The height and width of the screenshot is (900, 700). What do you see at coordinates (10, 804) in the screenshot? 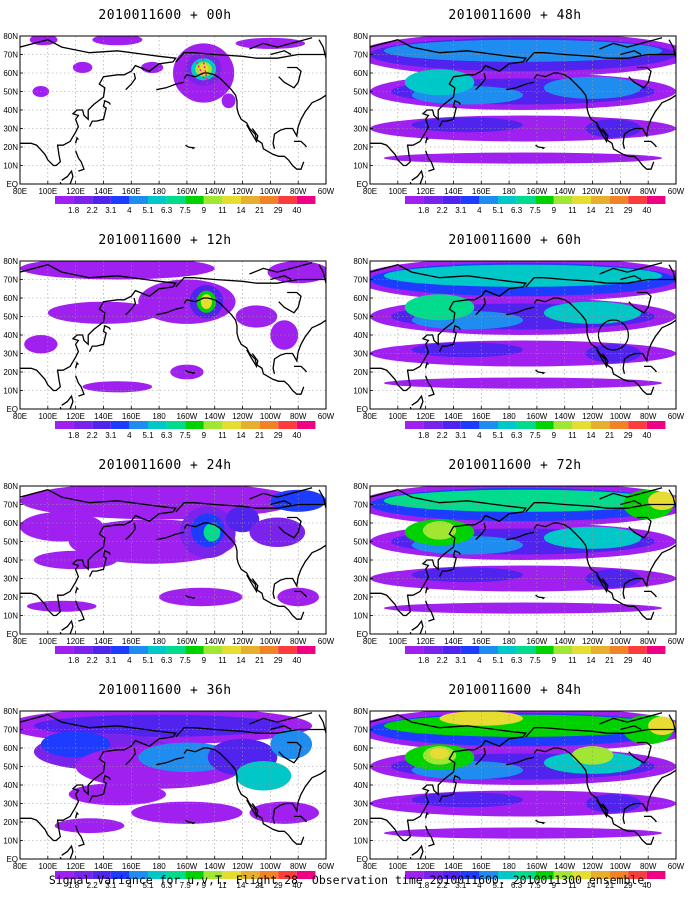
I see `lat-tick-label: 30N` at bounding box center [10, 804].